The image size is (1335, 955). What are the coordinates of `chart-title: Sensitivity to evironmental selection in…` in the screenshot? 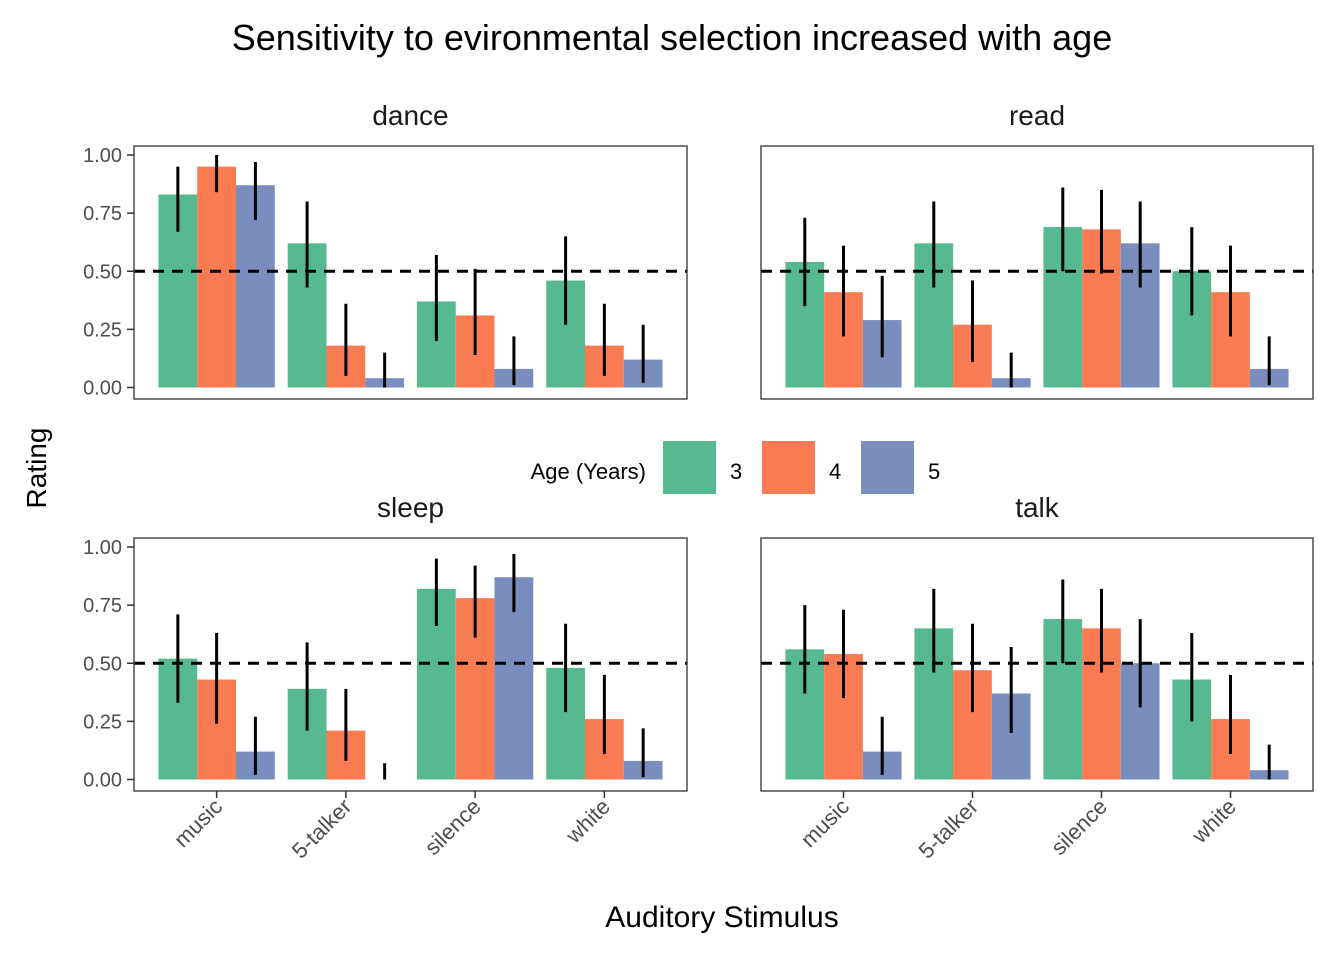 It's located at (672, 37).